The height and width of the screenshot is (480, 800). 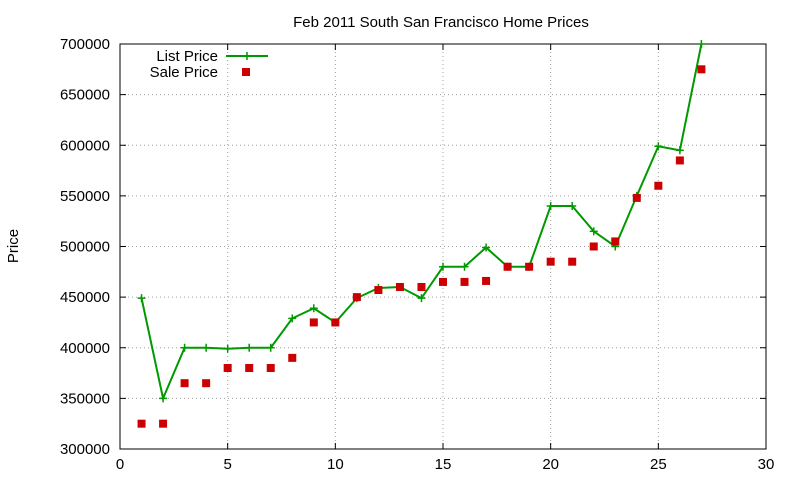 I want to click on y-tick-label: 450000, so click(x=85, y=297).